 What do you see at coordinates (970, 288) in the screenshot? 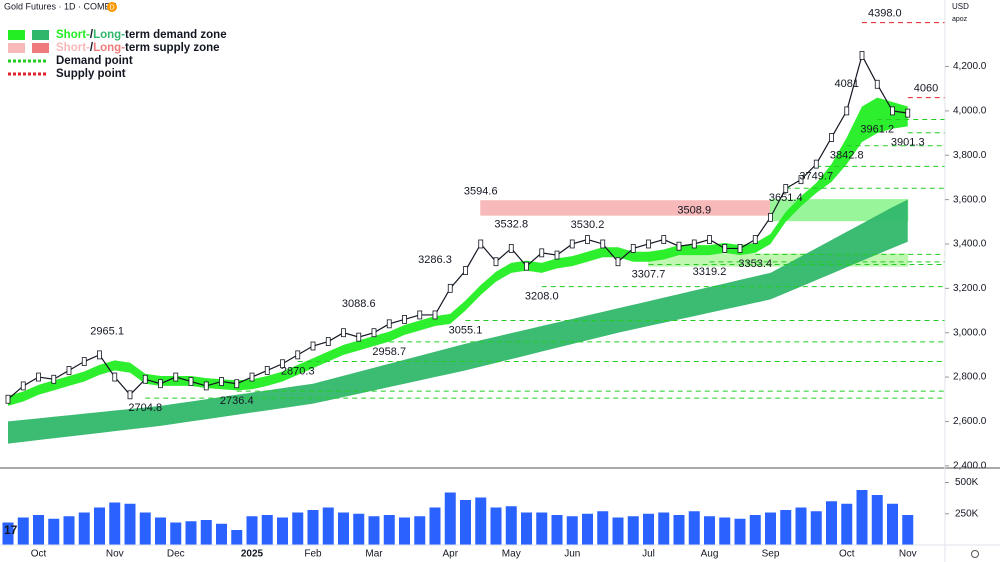
I see `y-tick-label: 3,200.0` at bounding box center [970, 288].